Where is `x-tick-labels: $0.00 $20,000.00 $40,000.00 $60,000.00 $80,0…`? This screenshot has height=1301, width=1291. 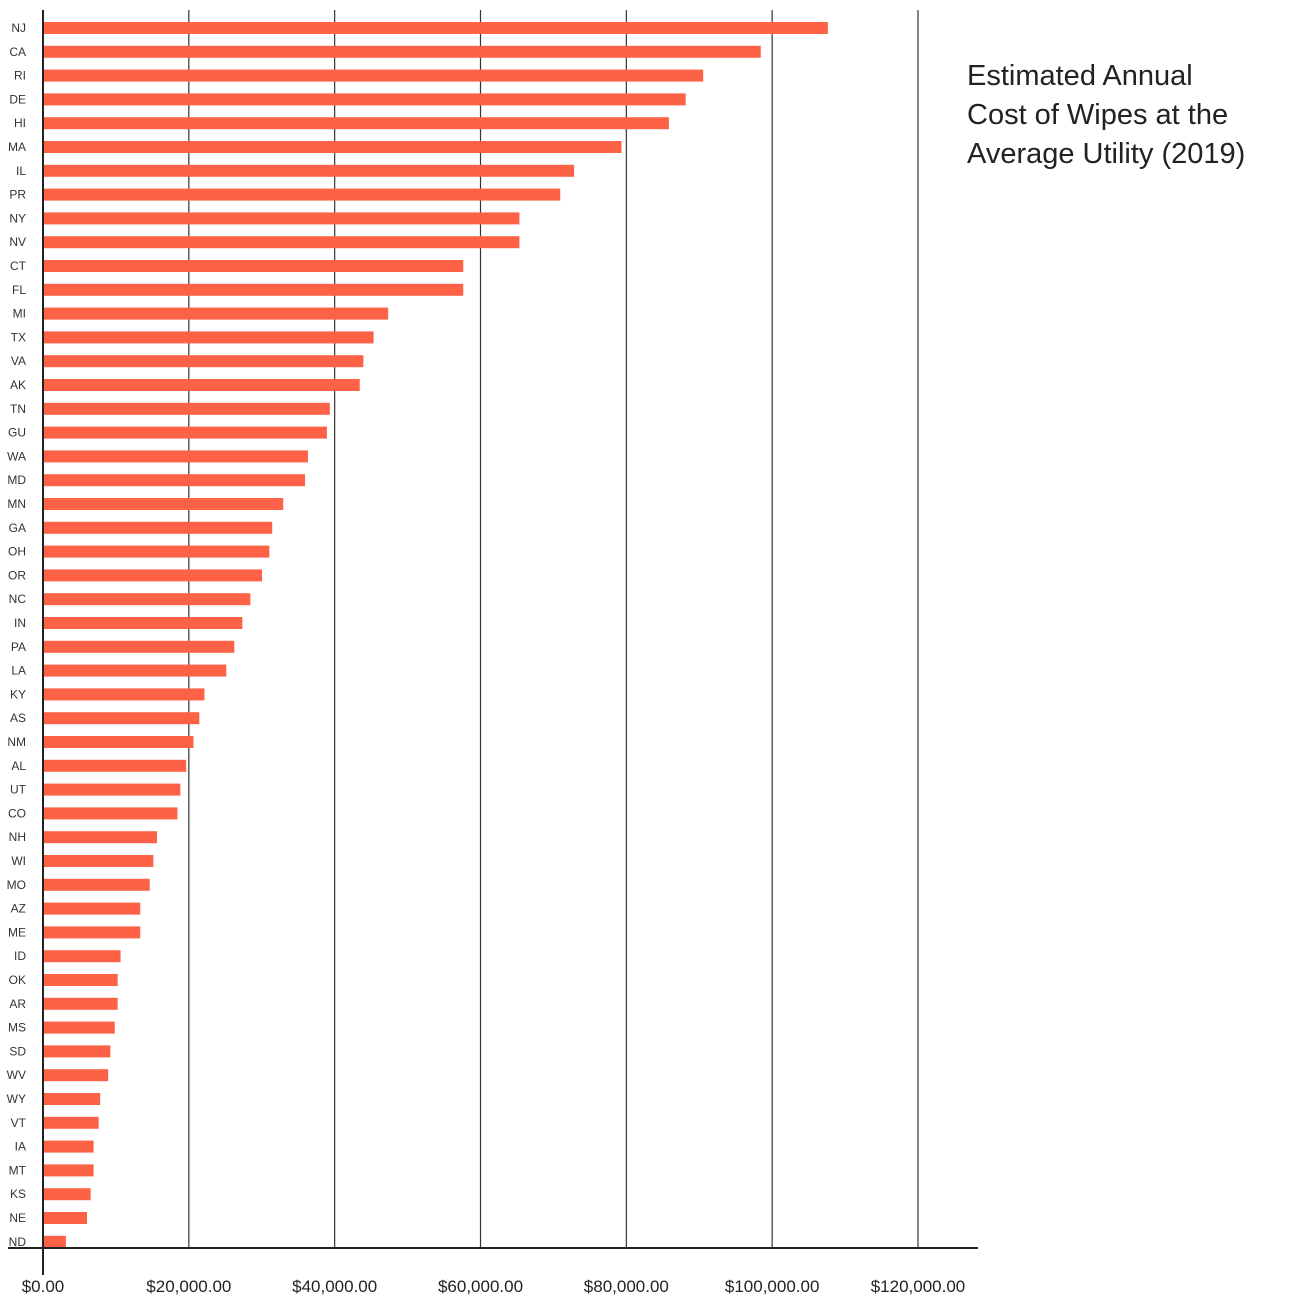
x-tick-labels: $0.00 $20,000.00 $40,000.00 $60,000.00 $80,0… is located at coordinates (494, 1286).